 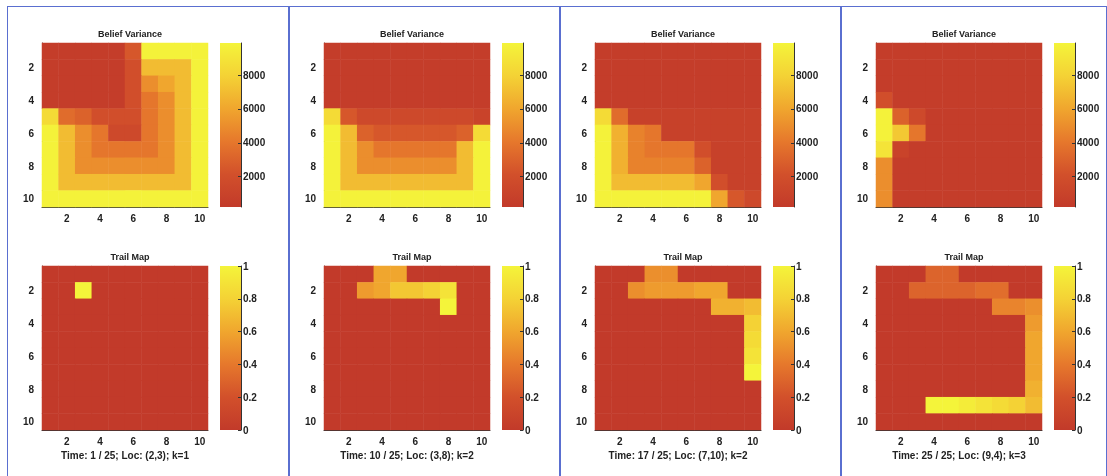 I want to click on x-axis-title: Time: 1 / 25; Loc: (2,3); k=1, so click(x=125, y=456).